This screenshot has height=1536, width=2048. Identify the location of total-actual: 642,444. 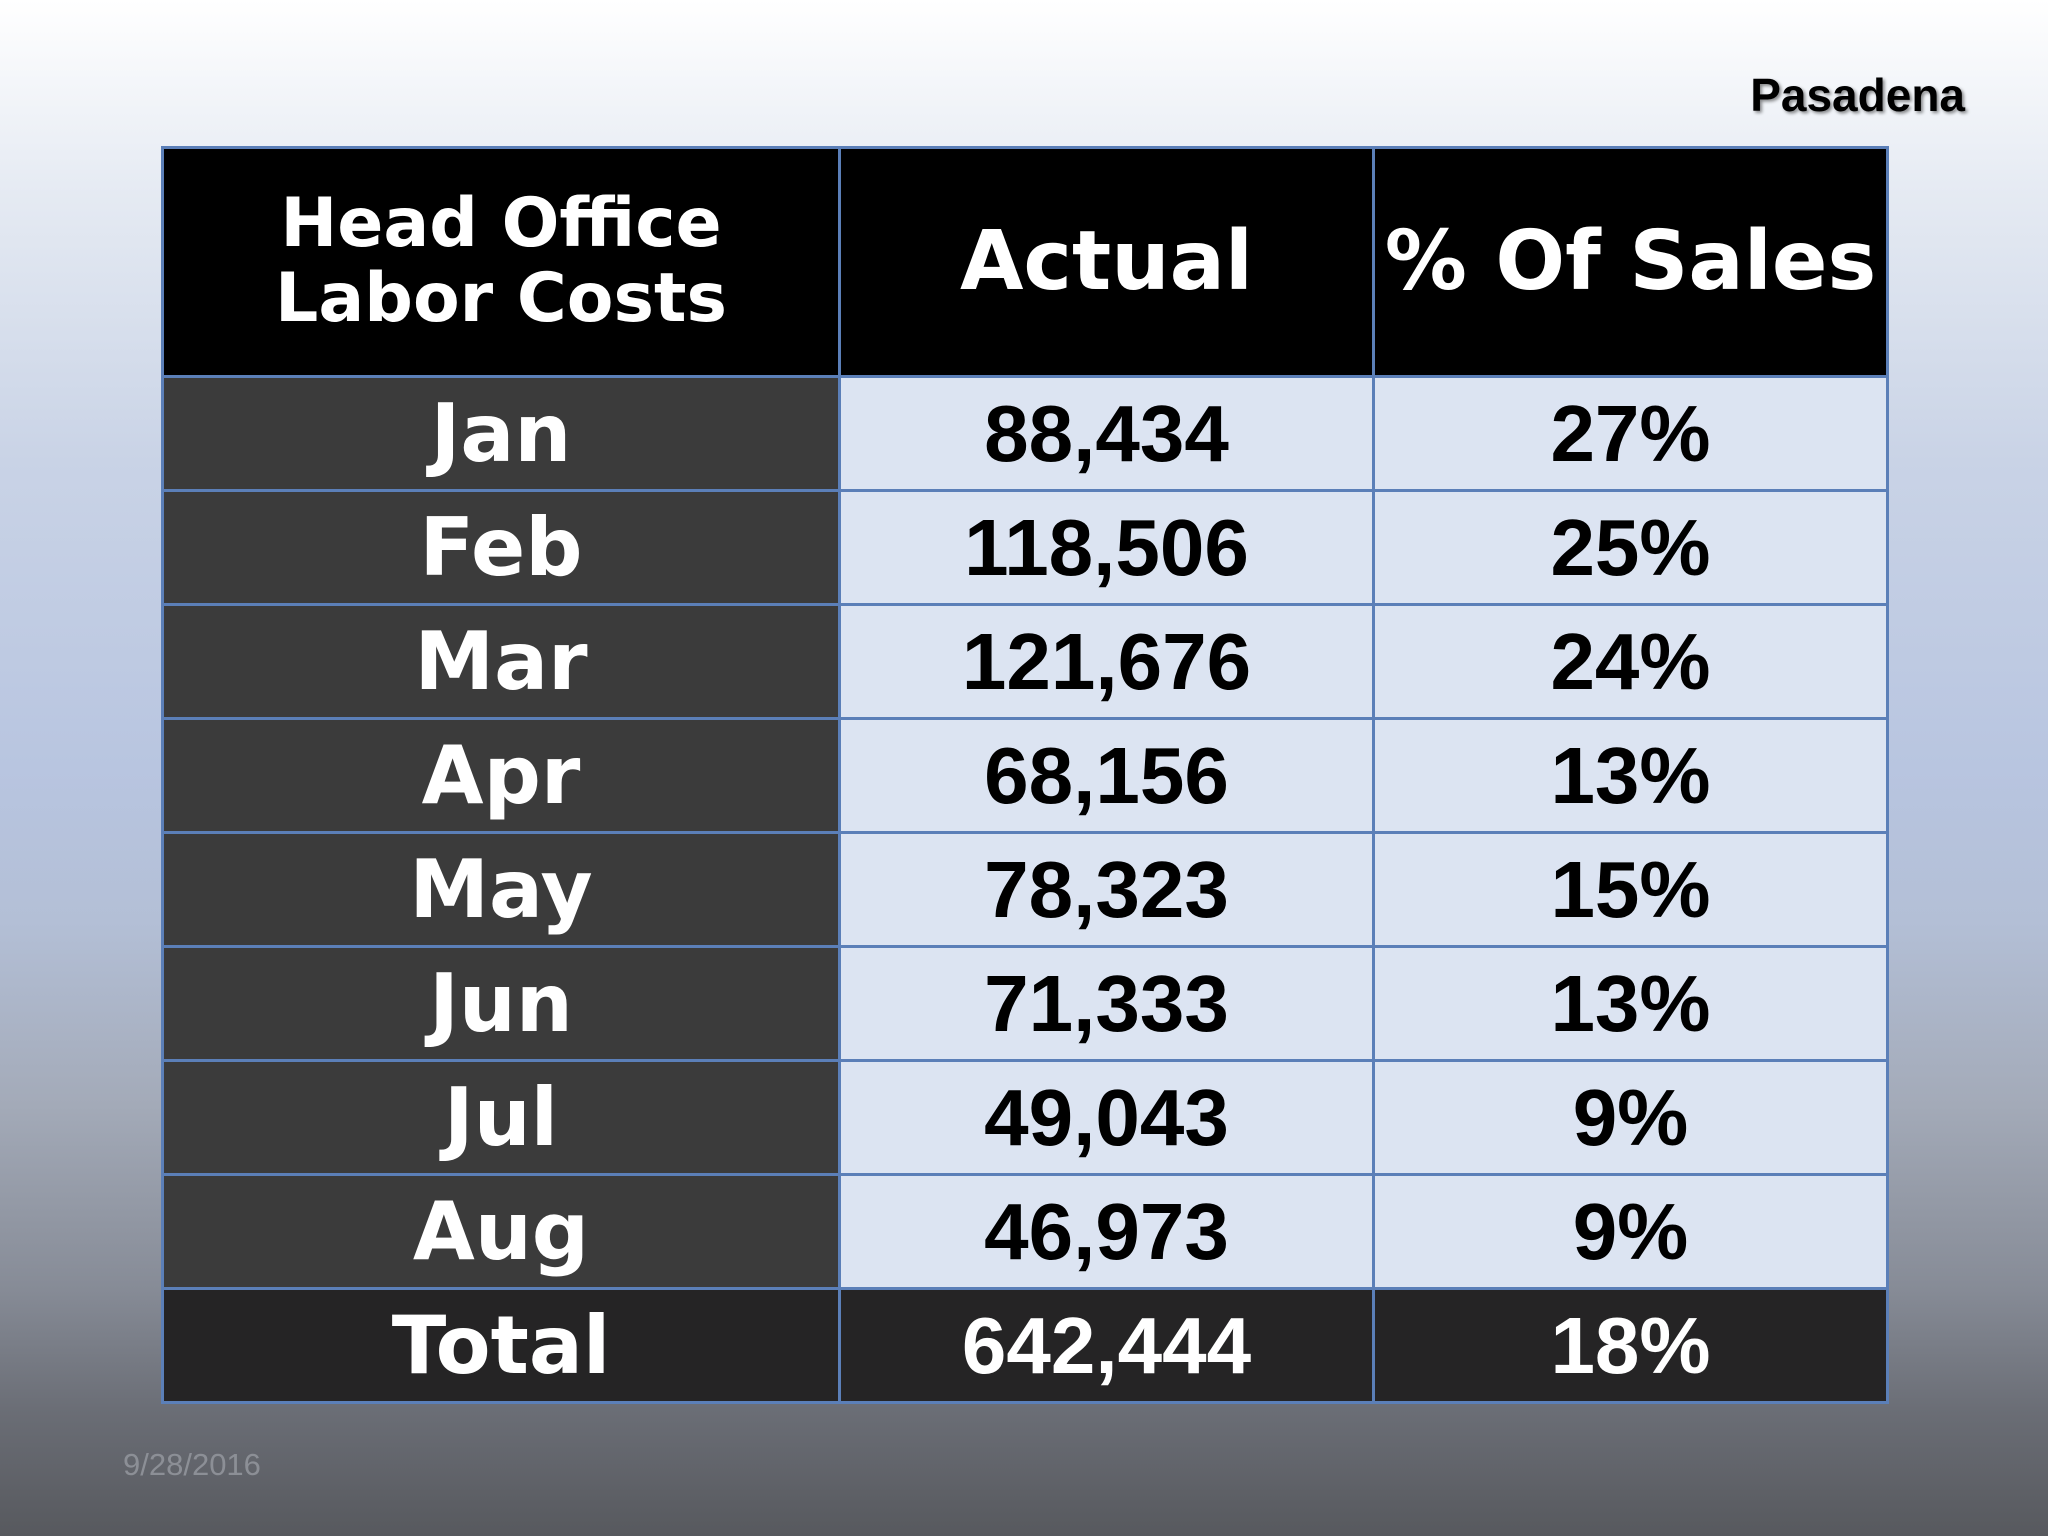
(1106, 1345).